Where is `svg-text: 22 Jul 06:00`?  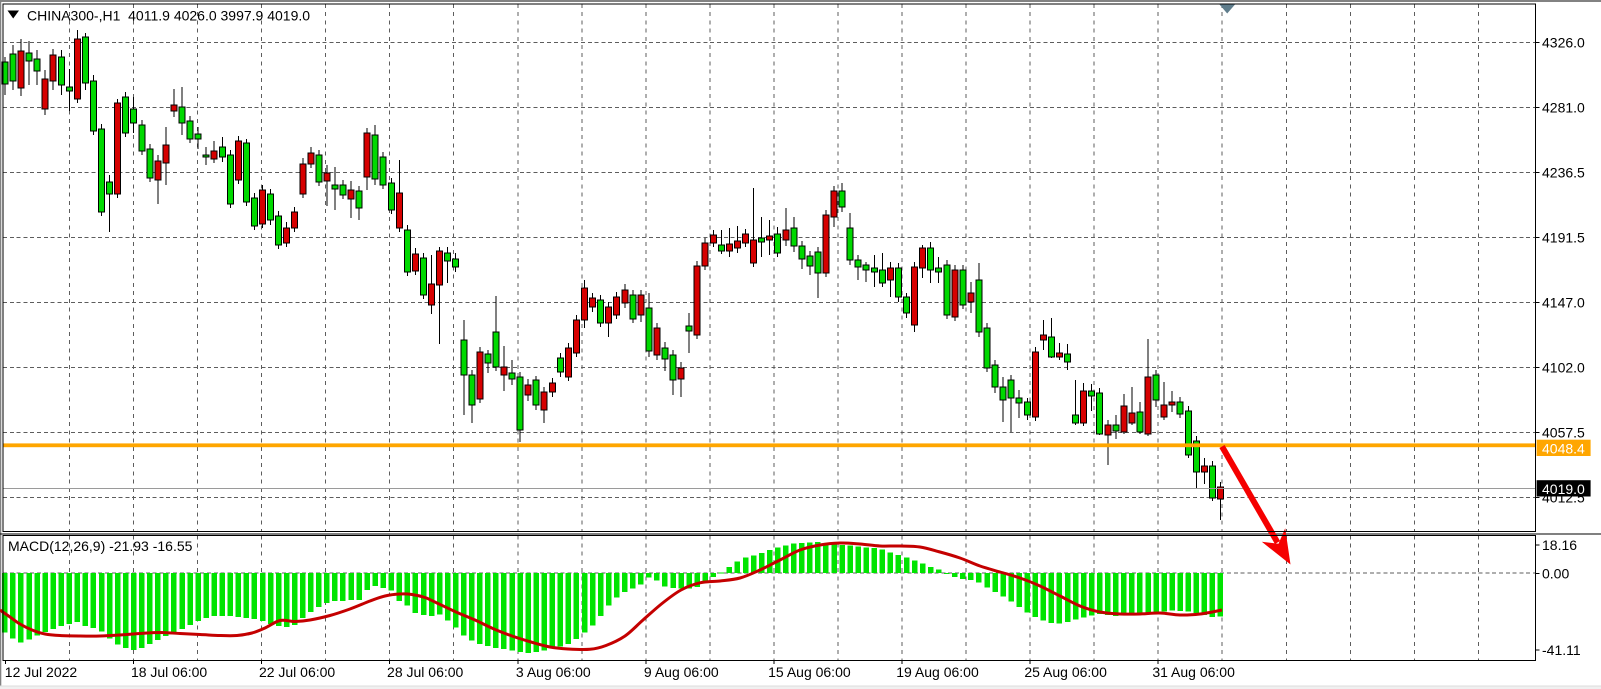 svg-text: 22 Jul 06:00 is located at coordinates (297, 672).